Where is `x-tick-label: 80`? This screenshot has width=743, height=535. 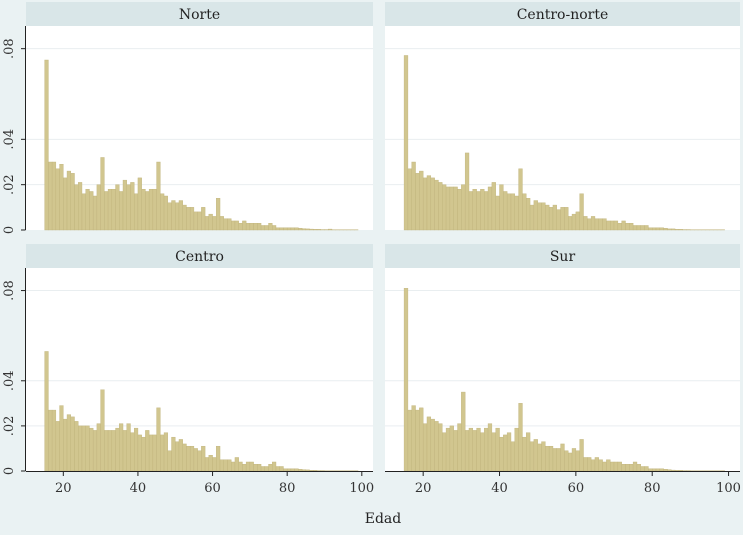 x-tick-label: 80 is located at coordinates (652, 488).